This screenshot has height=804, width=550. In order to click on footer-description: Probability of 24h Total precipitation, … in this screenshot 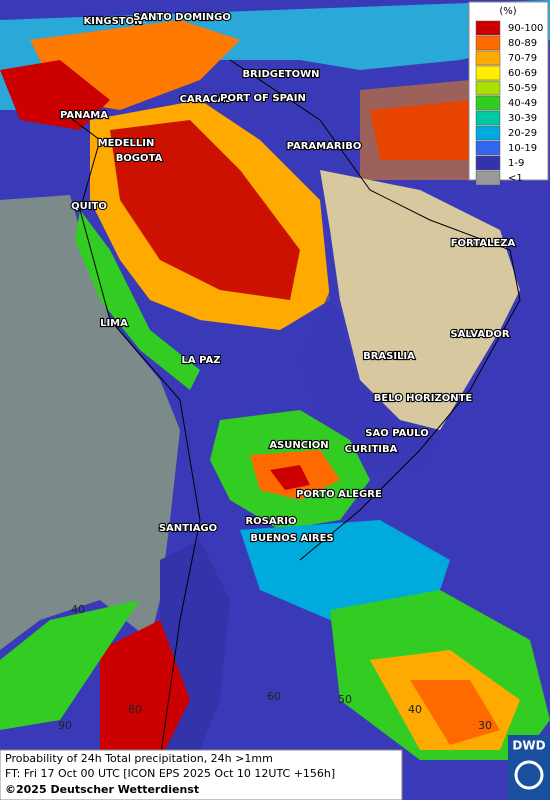, I will do `click(139, 758)`.